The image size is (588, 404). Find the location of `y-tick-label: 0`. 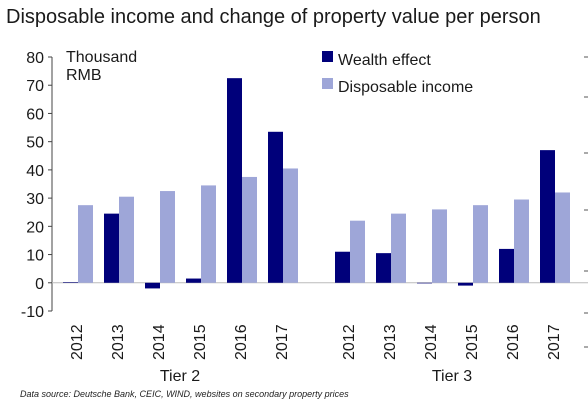

y-tick-label: 0 is located at coordinates (39, 284).